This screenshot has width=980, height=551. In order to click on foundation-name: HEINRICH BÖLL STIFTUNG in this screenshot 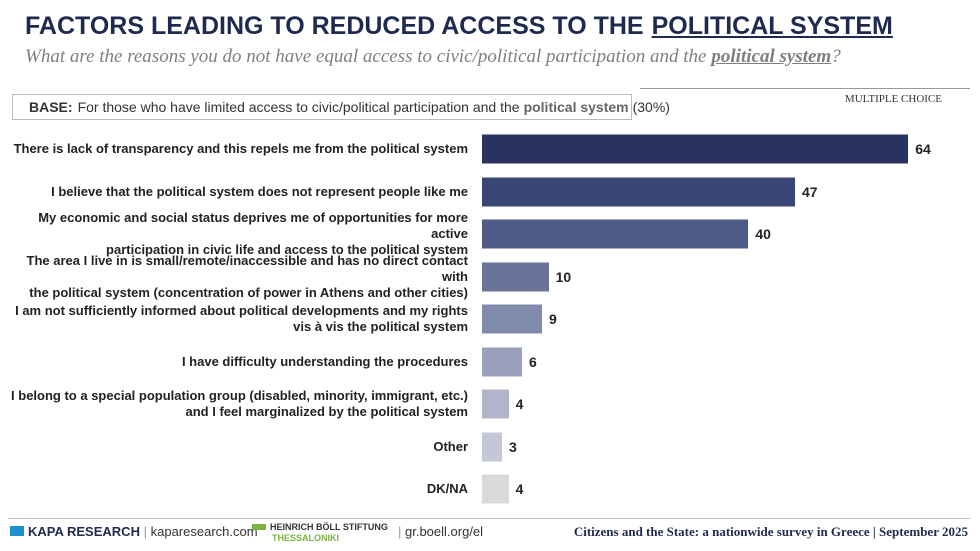, I will do `click(329, 527)`.